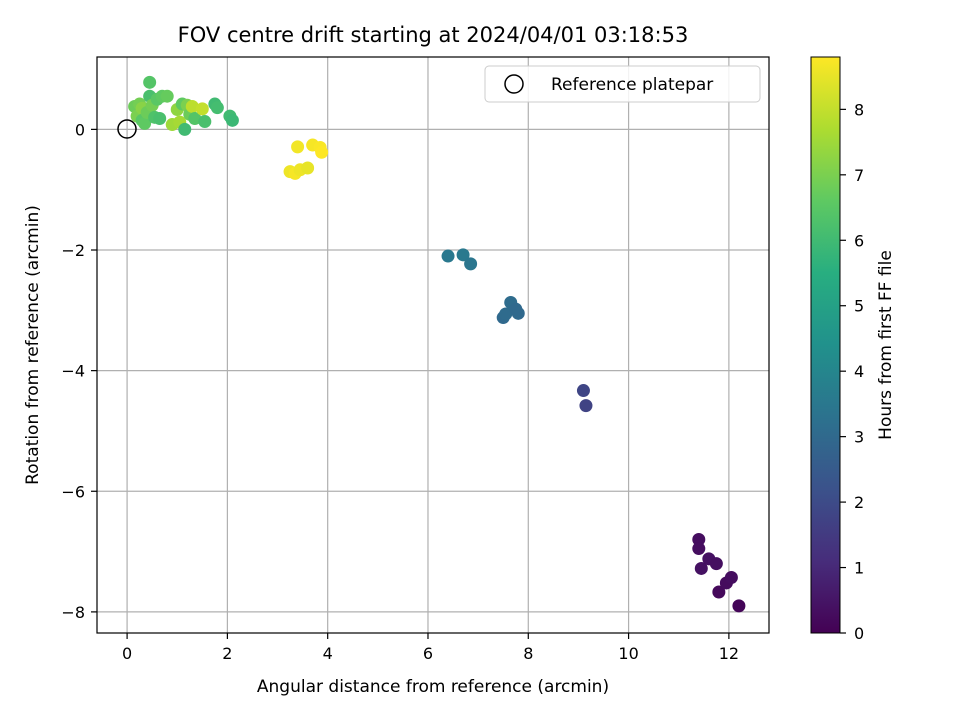  I want to click on colorbar-tick-label: 8, so click(859, 109).